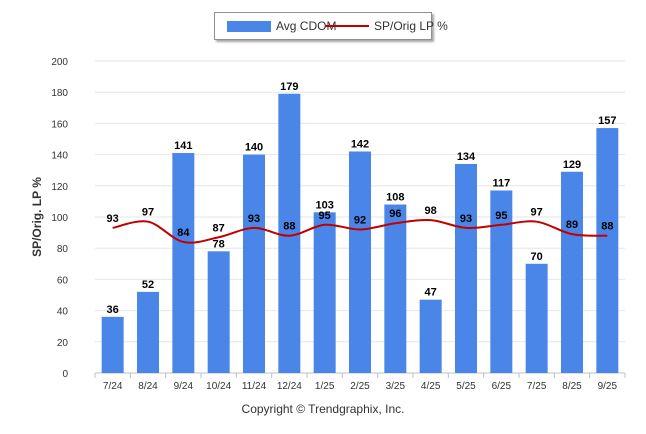 The width and height of the screenshot is (646, 434). I want to click on x-tick-label: 10/24, so click(218, 386).